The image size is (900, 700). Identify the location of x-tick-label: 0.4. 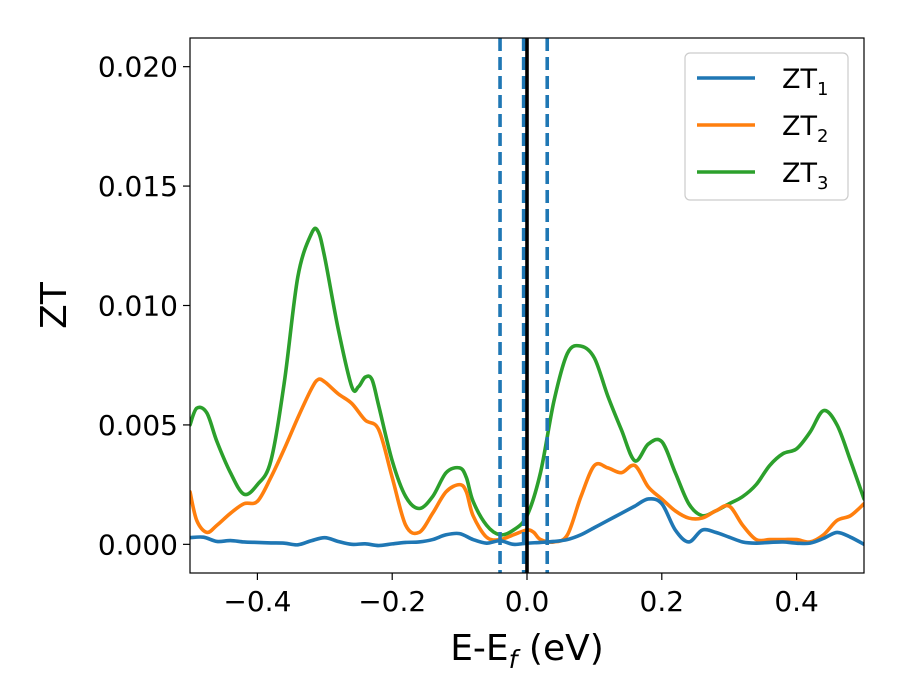
(796, 601).